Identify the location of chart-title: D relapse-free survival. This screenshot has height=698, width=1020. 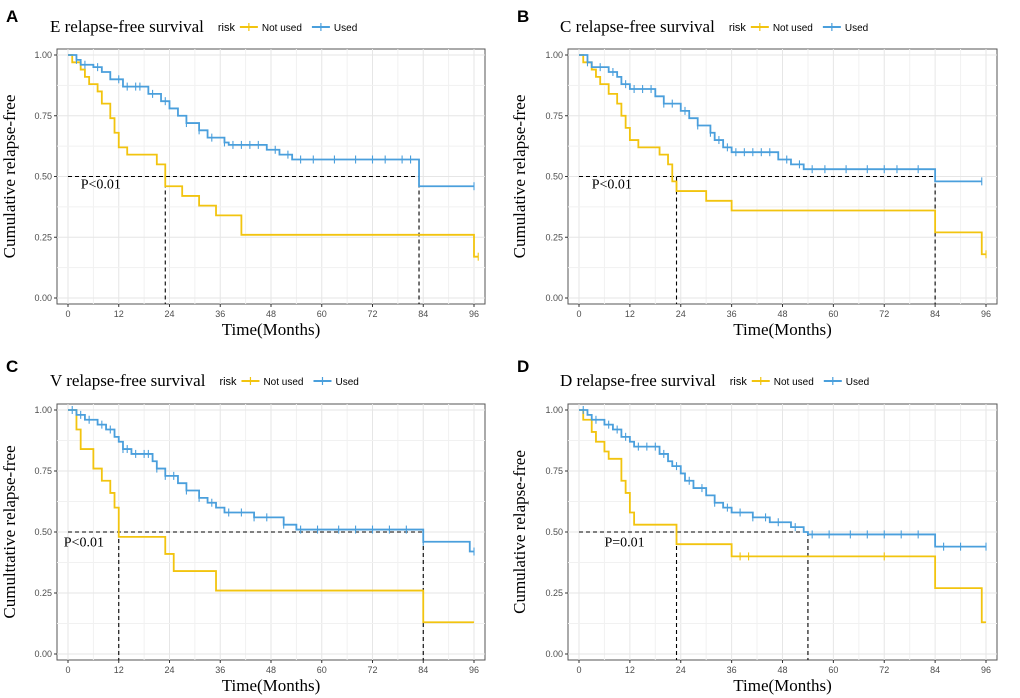
(638, 380).